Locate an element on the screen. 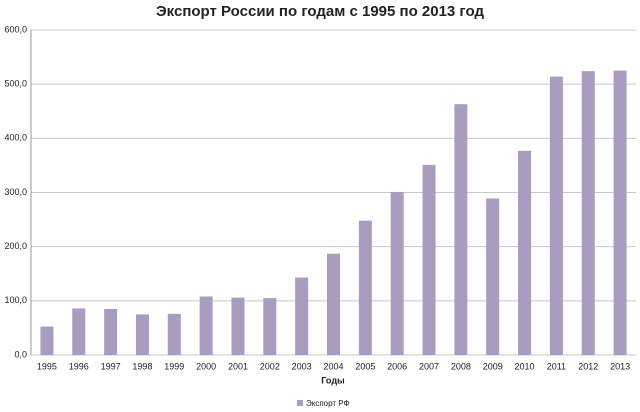 This screenshot has width=640, height=412. x-axis-label: Годы is located at coordinates (333, 380).